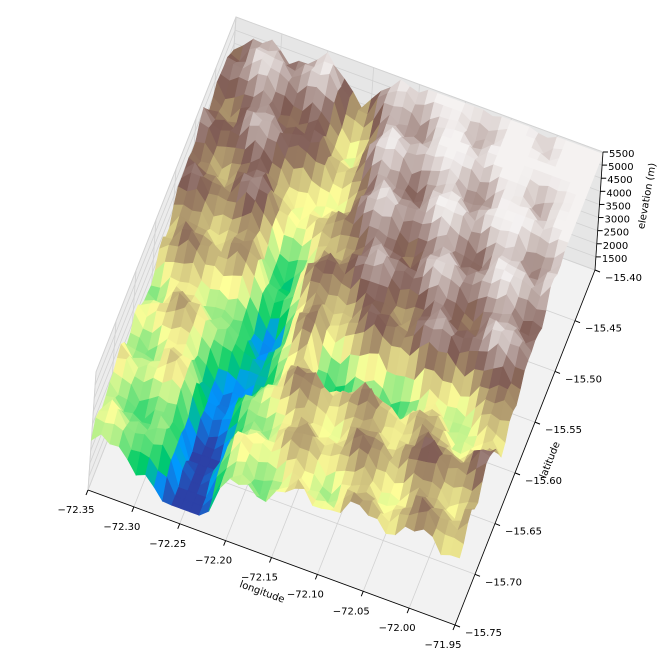  Describe the element at coordinates (213, 561) in the screenshot. I see `x-tick-label: −72.20` at that location.